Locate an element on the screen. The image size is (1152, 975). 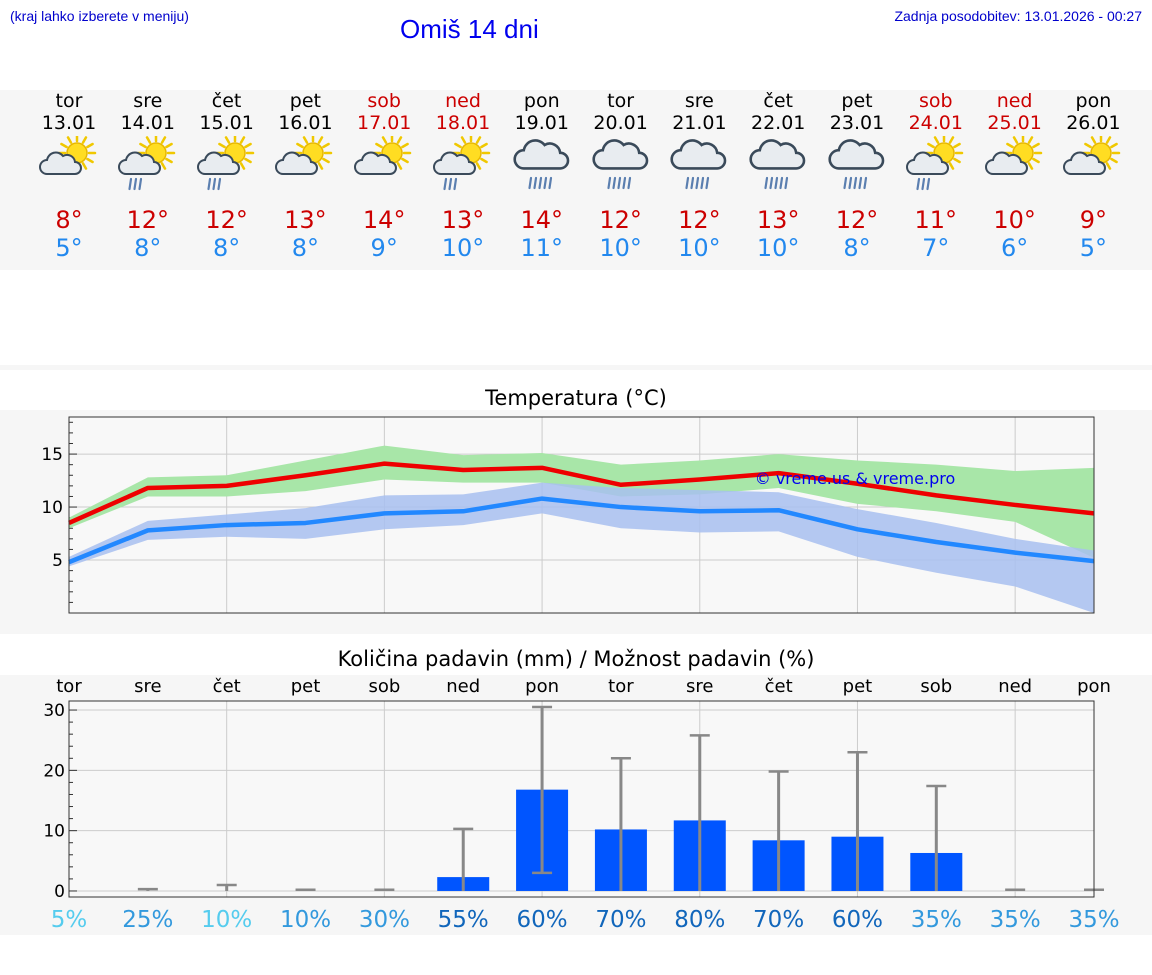
day-column: pet 16.01 13° 8° is located at coordinates (305, 176).